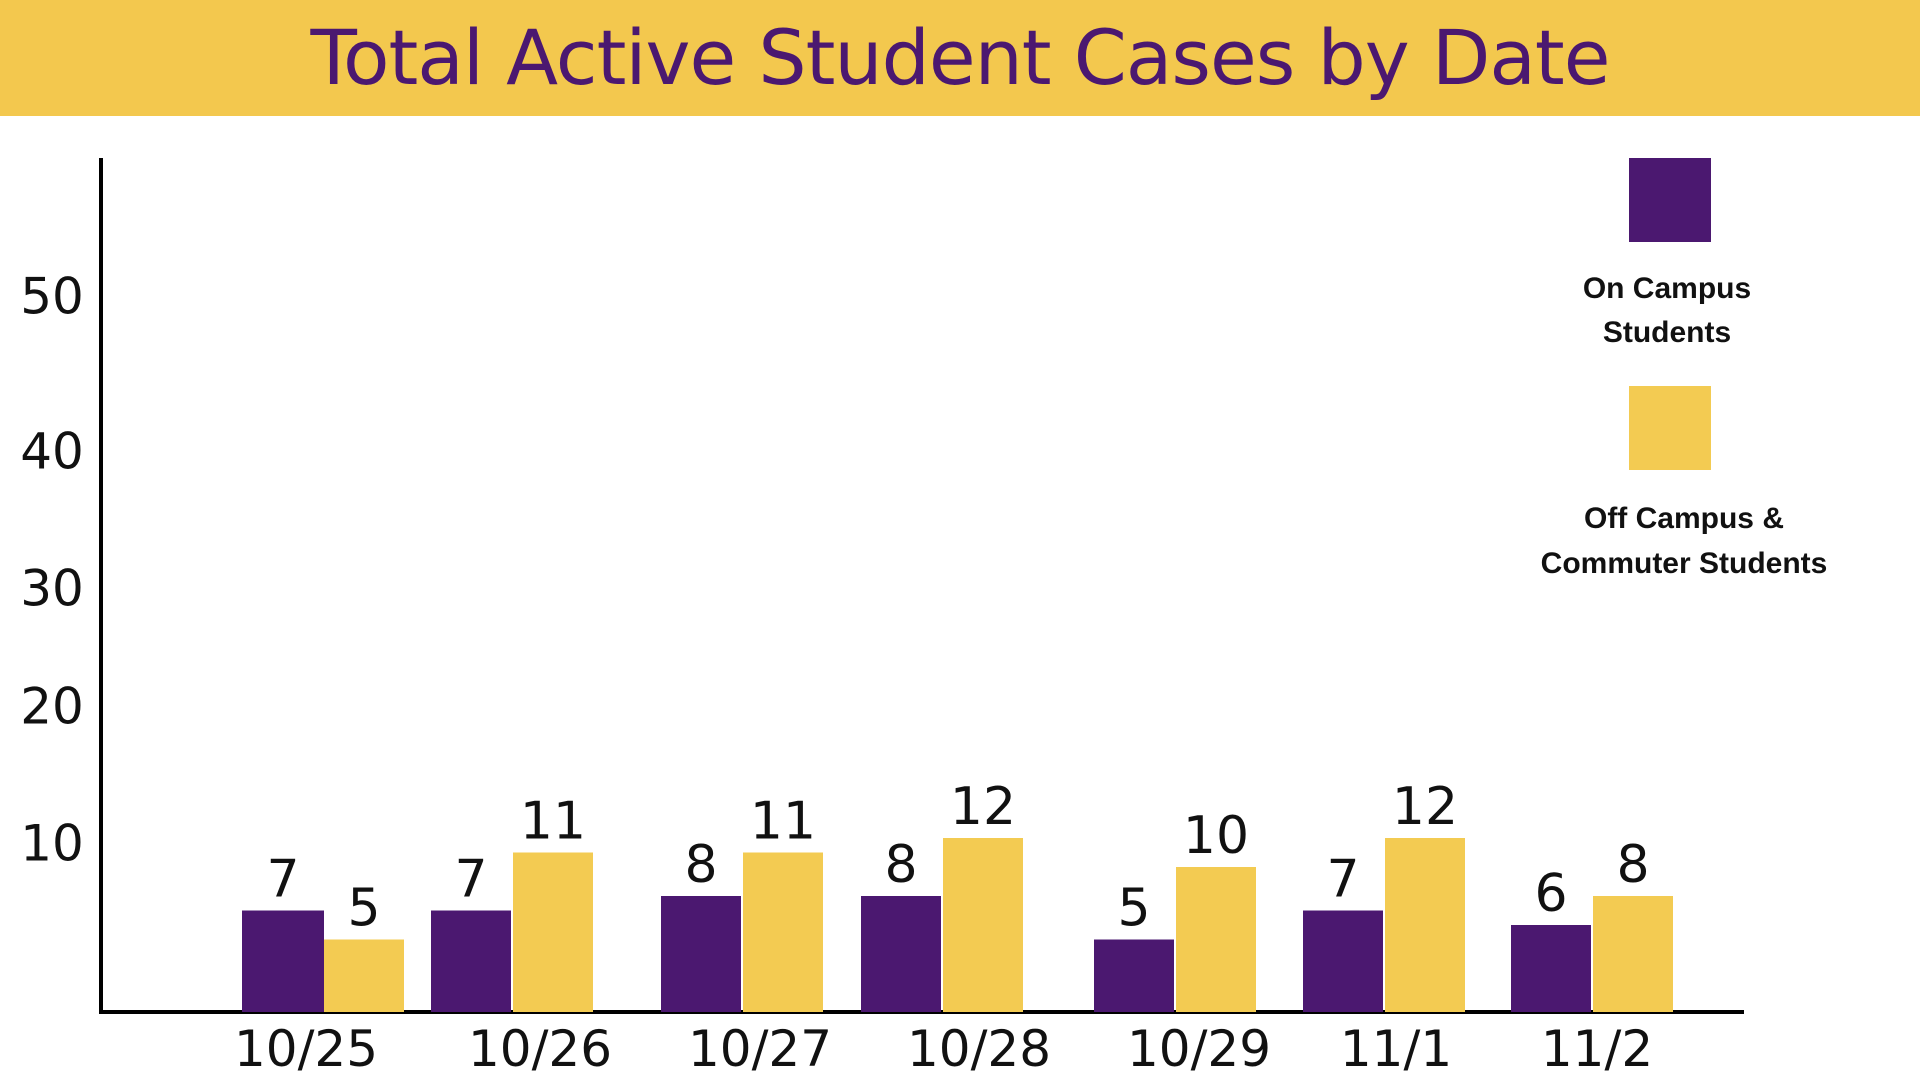 The image size is (1920, 1080). I want to click on data-label-off-campus-10-28: 12, so click(983, 807).